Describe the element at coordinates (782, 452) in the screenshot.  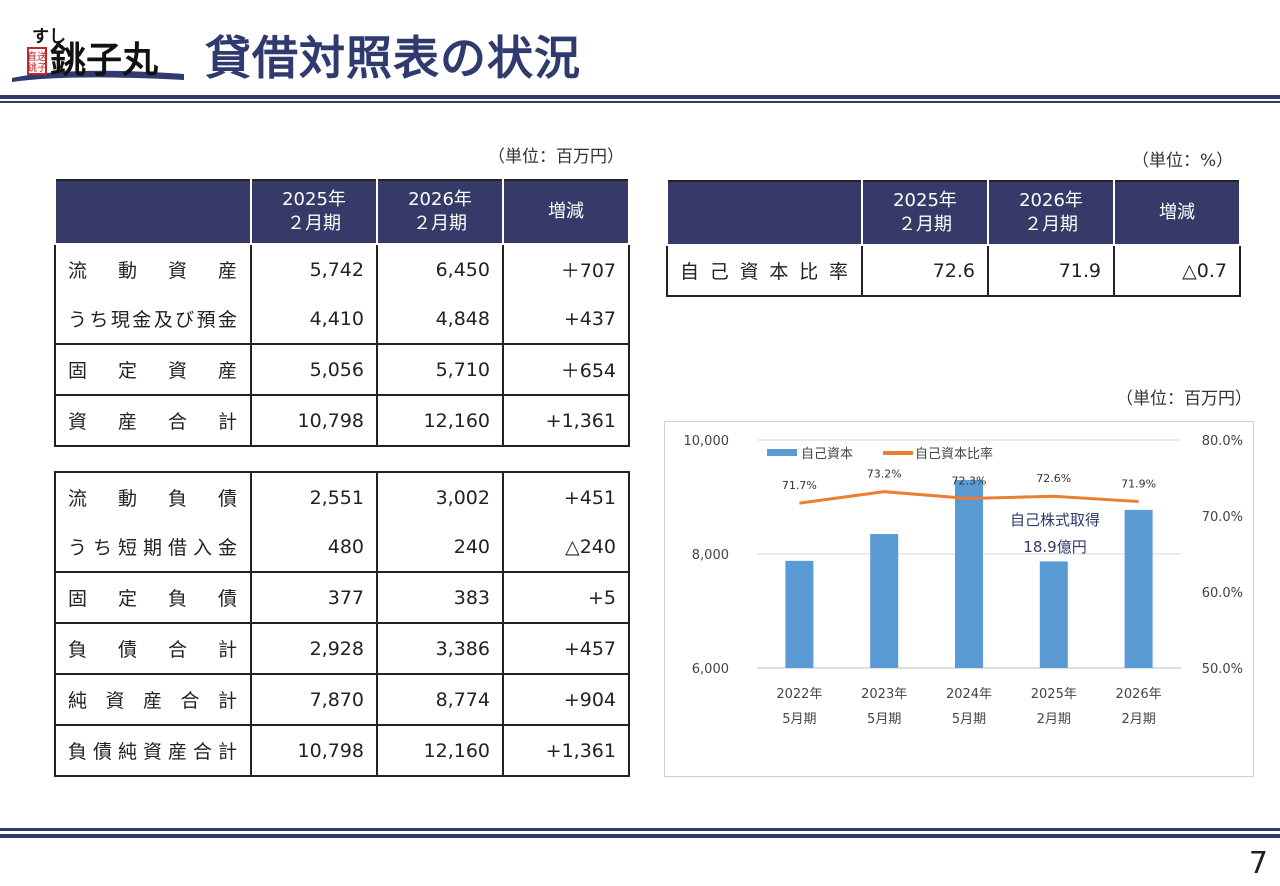
I see `legend-swatch-bar` at that location.